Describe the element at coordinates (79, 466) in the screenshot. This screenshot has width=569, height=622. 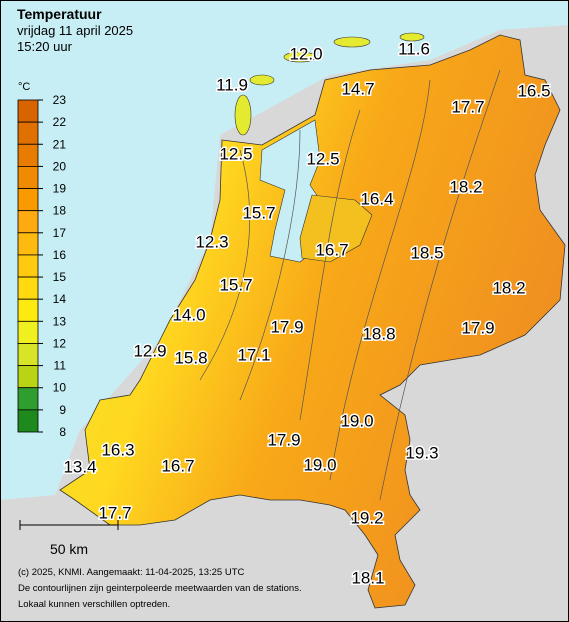
I see `station-value: 13.4` at that location.